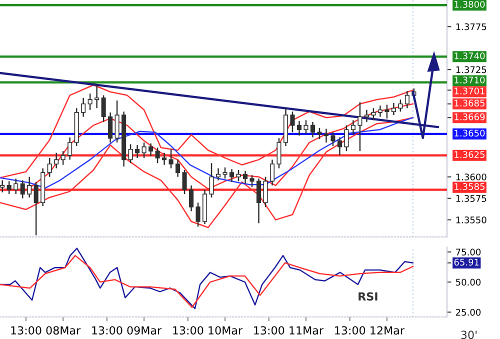 This screenshot has width=500, height=339. I want to click on ref-line-label: 1.3650, so click(469, 133).